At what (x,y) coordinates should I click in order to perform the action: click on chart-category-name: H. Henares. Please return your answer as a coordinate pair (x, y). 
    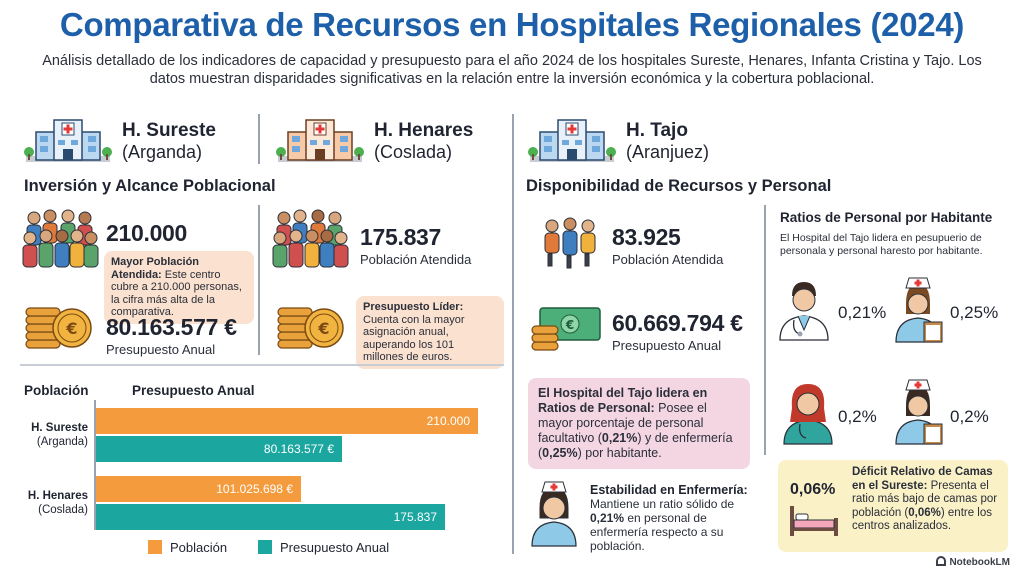
    Looking at the image, I should click on (57, 496).